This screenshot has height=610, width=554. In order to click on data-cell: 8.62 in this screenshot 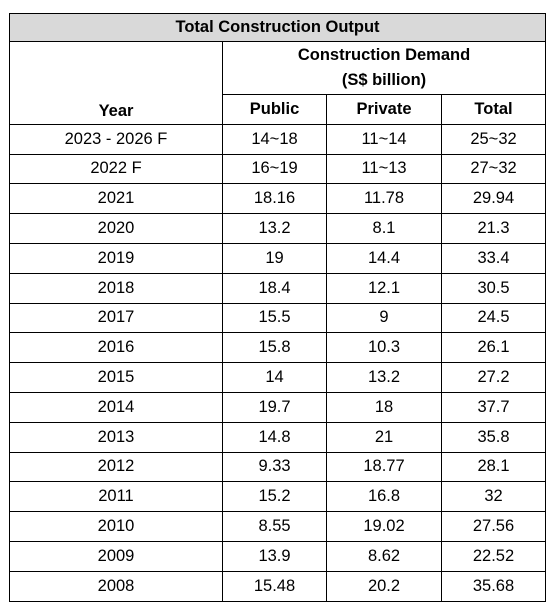, I will do `click(384, 556)`.